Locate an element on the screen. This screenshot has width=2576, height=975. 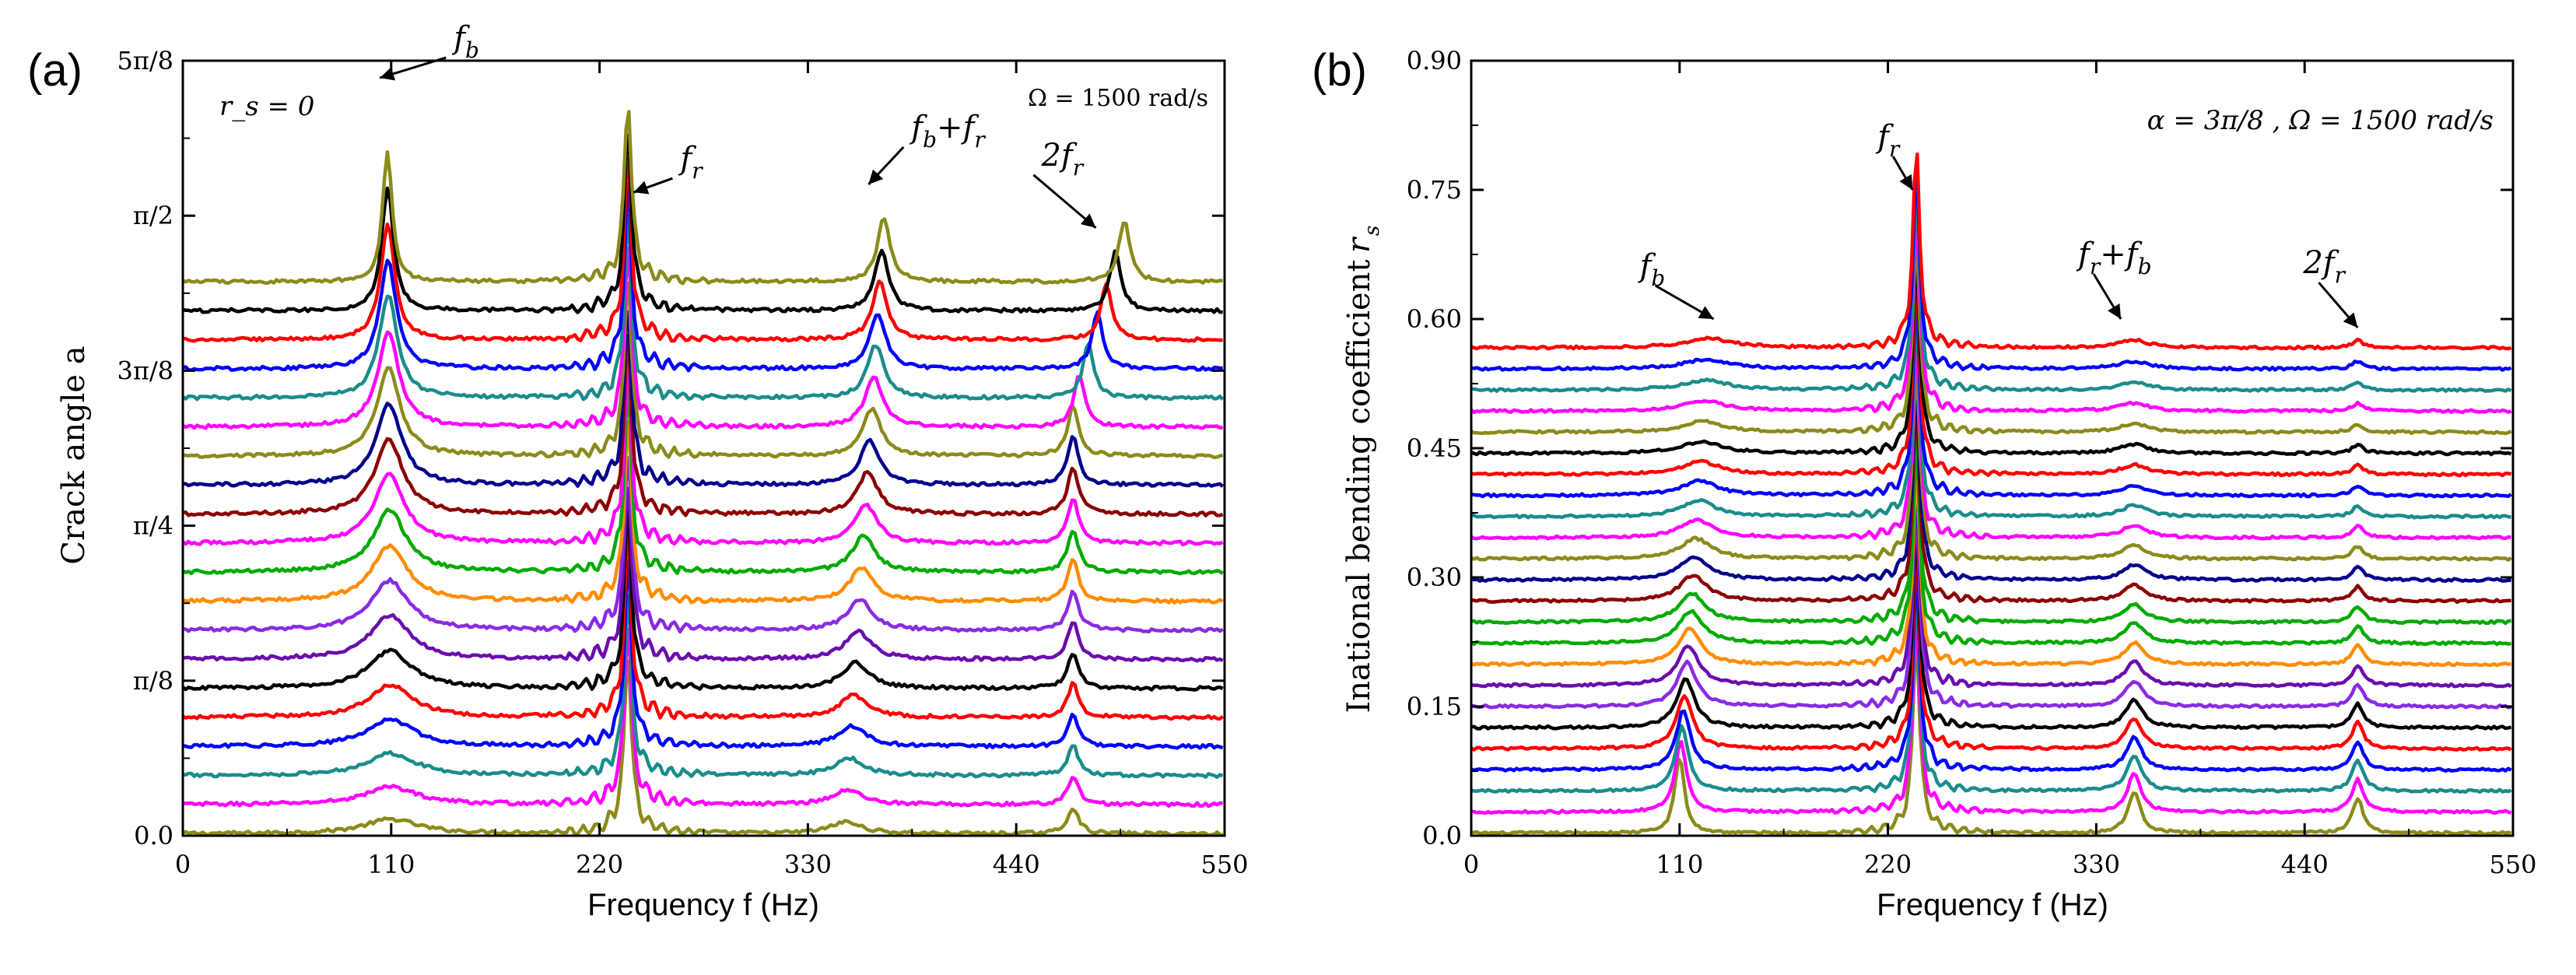
panel-a-label: (a) is located at coordinates (55, 71).